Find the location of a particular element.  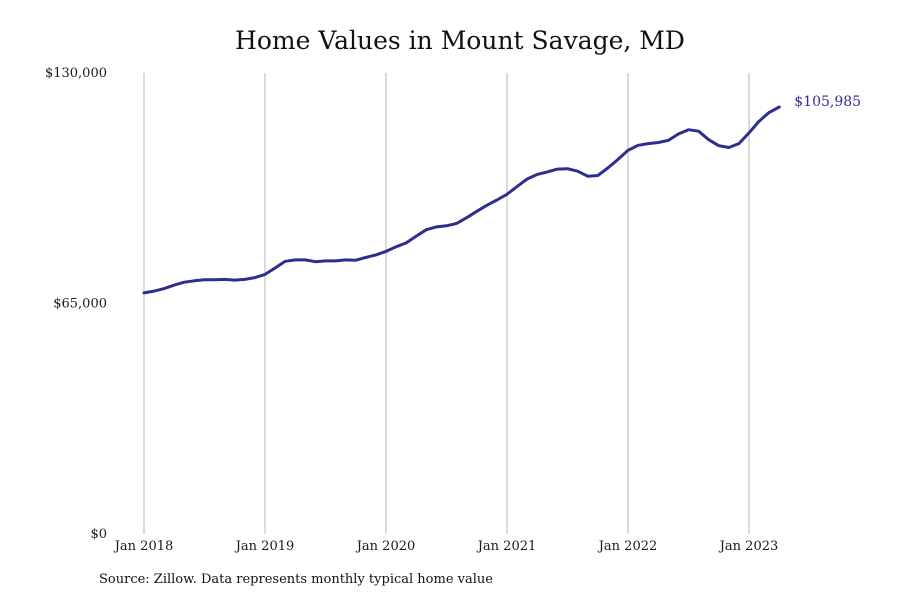

x-tick-label: Jan 2023 is located at coordinates (748, 546).